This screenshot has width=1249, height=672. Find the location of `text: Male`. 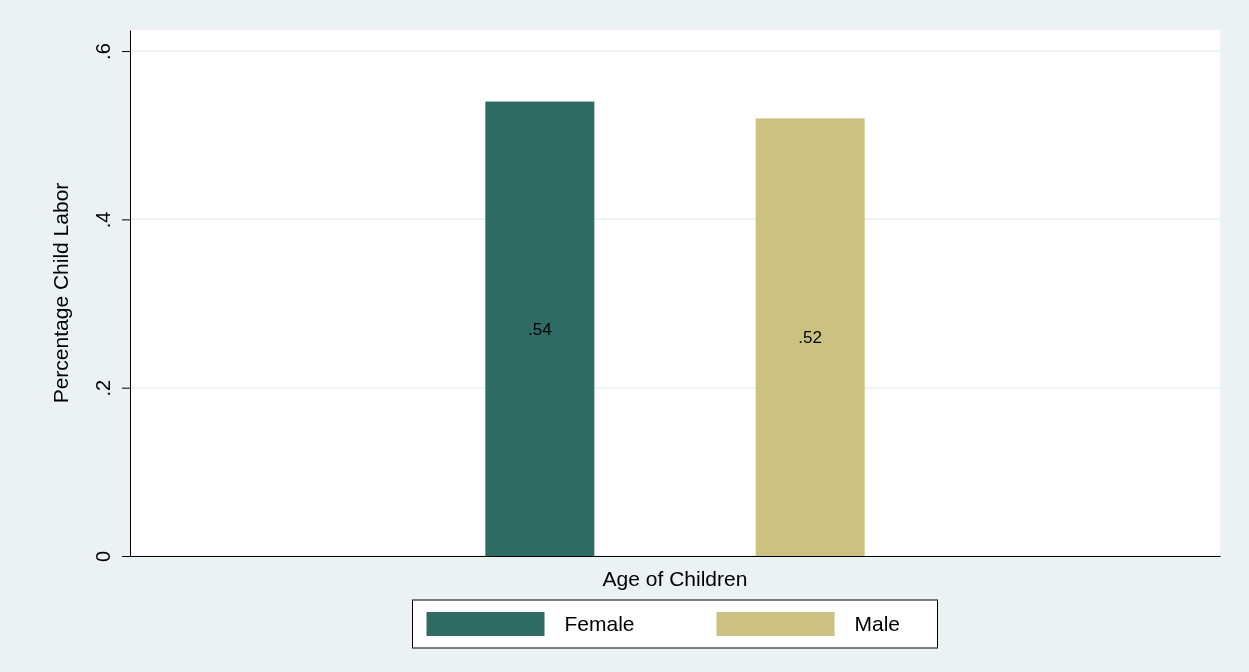

text: Male is located at coordinates (877, 624).